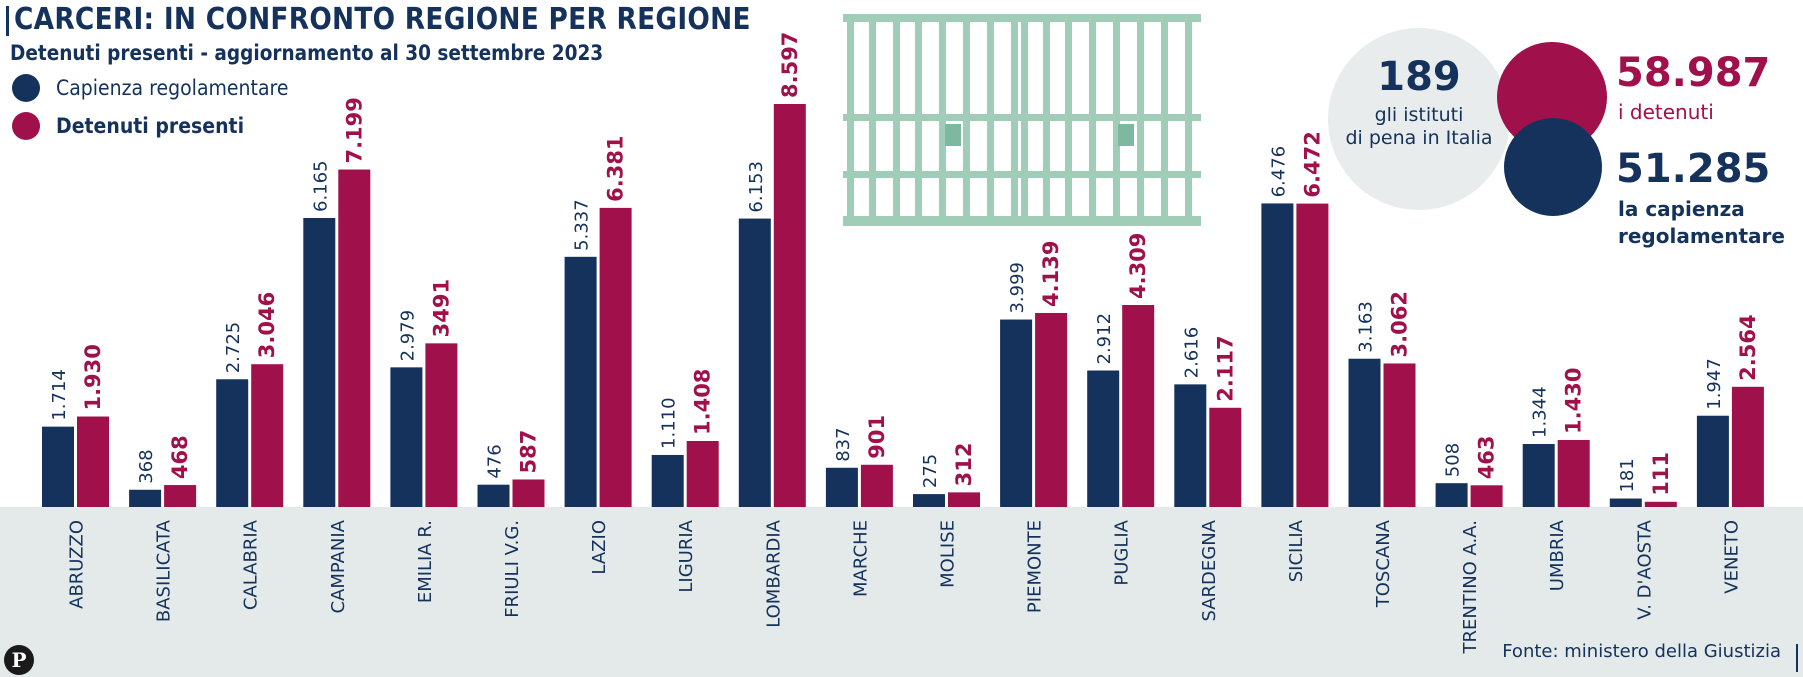 The height and width of the screenshot is (677, 1803). Describe the element at coordinates (1312, 164) in the screenshot. I see `value-label-detenuti: 6.472` at that location.